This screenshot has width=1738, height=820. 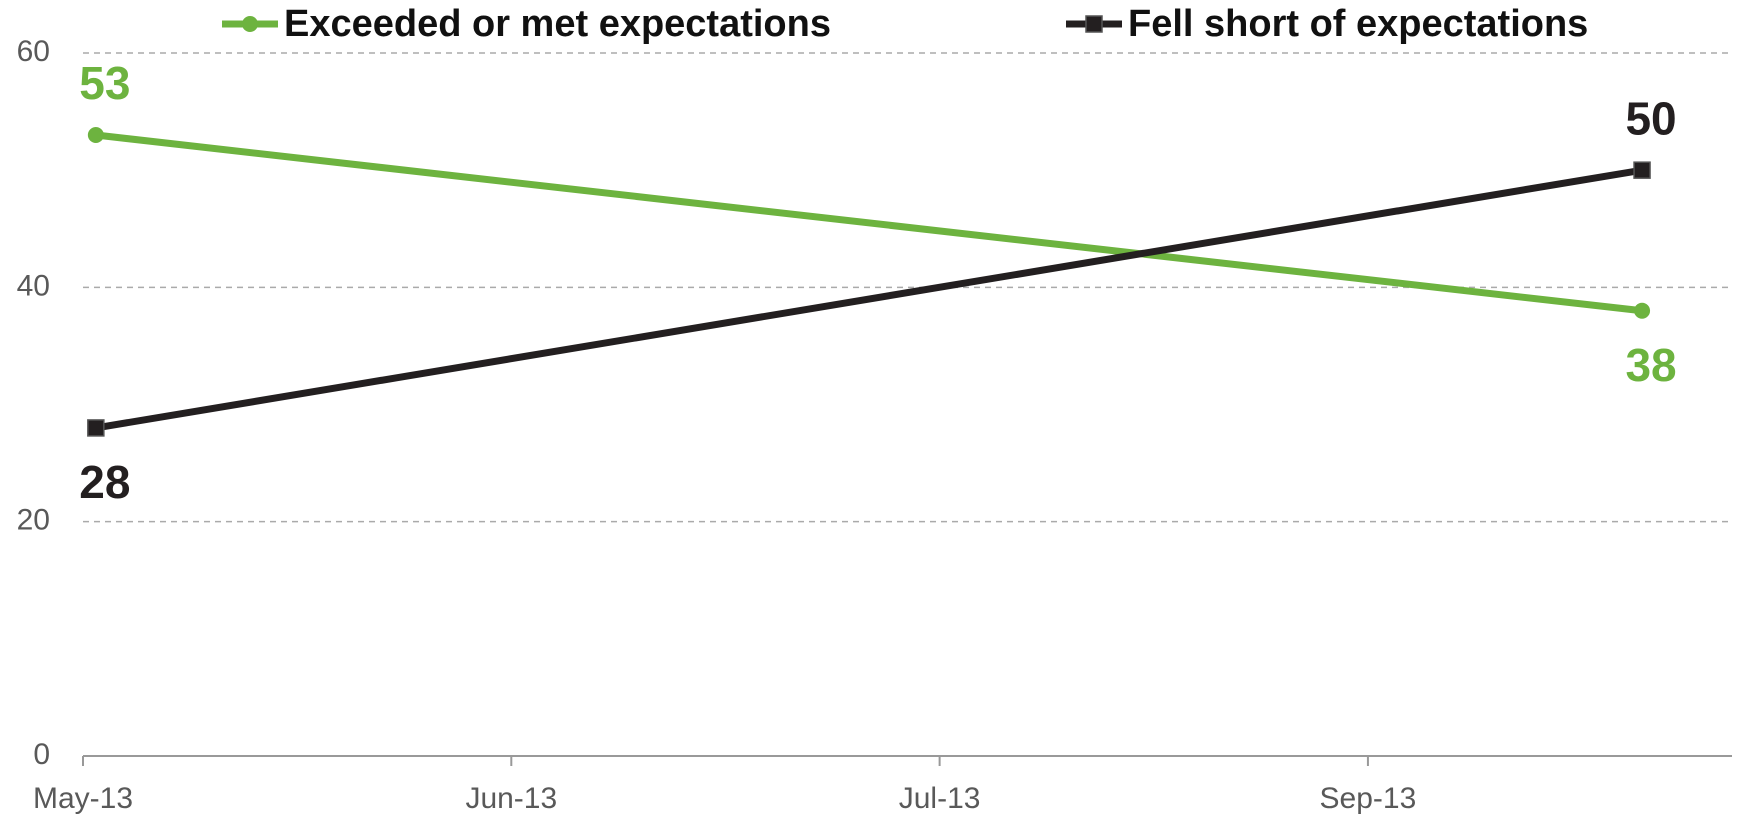 I want to click on x-tick-label: Jun-13, so click(x=511, y=798).